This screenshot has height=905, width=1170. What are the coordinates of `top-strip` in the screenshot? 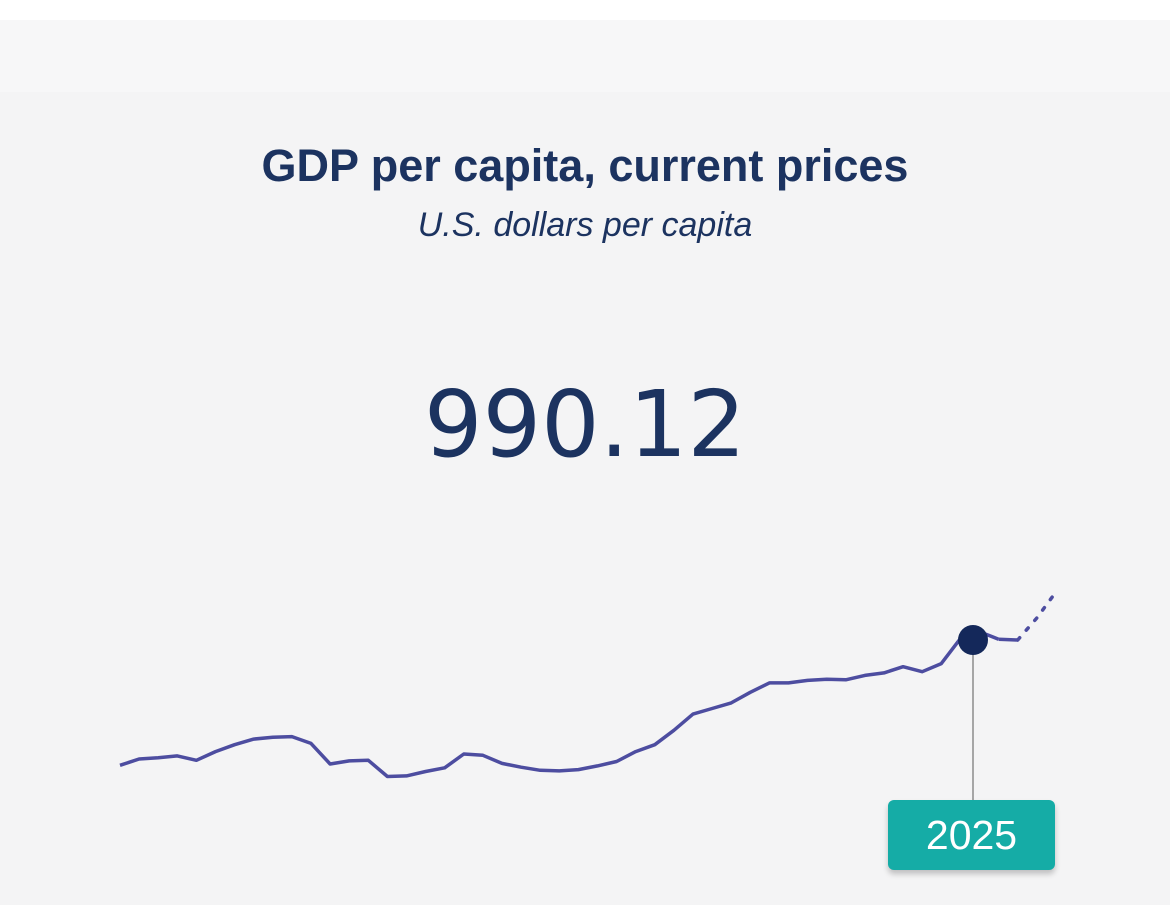 It's located at (585, 10).